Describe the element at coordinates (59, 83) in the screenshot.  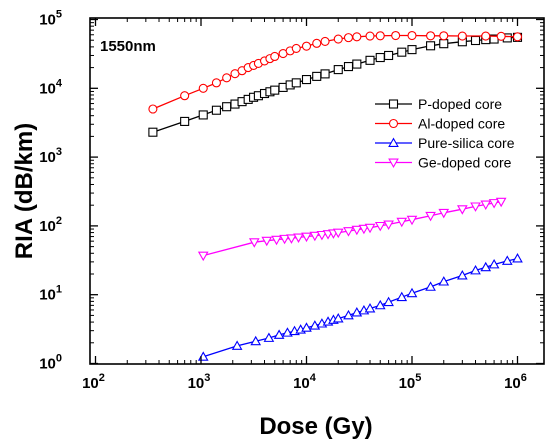
I see `y-tick-label-exponent: 4` at that location.